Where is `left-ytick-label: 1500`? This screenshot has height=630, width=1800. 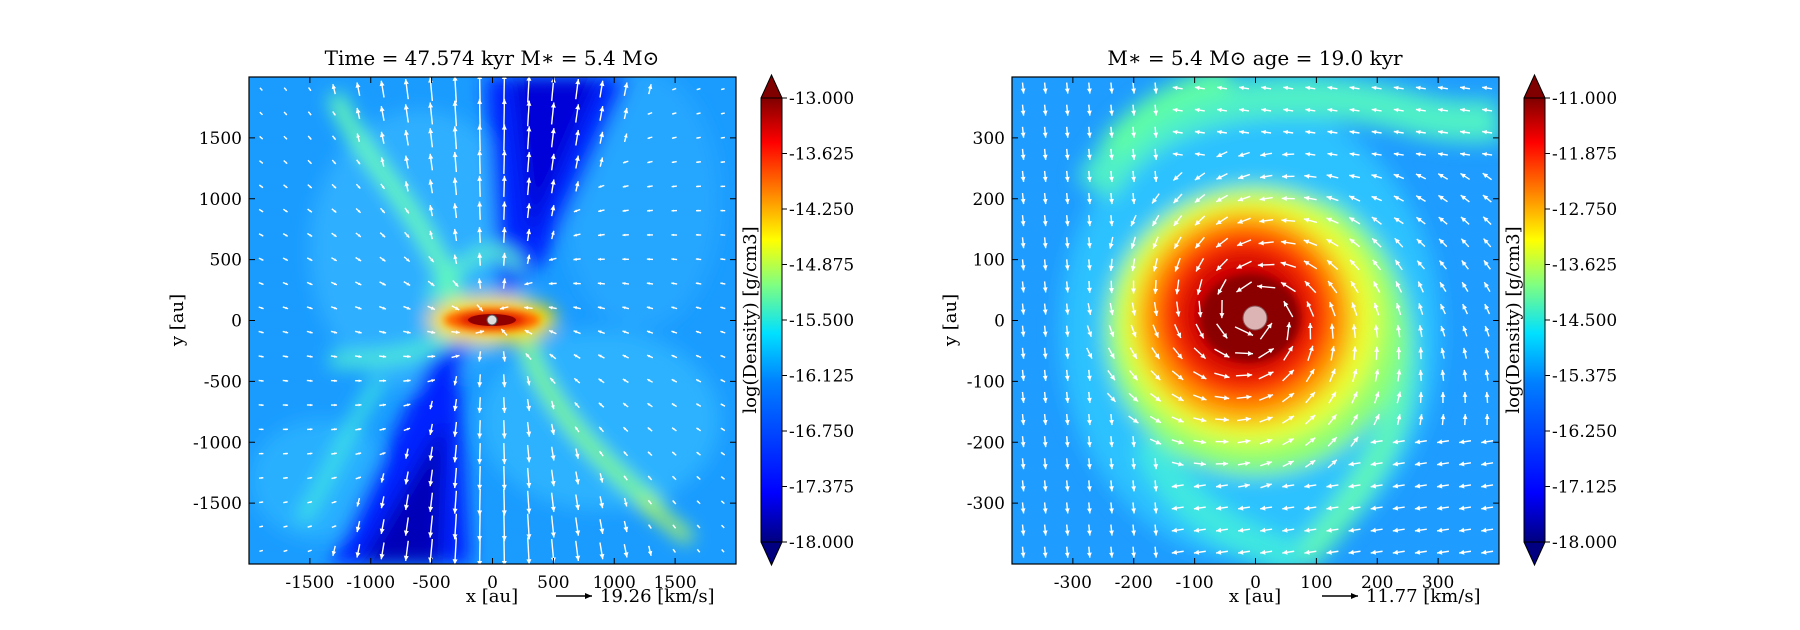 left-ytick-label: 1500 is located at coordinates (220, 139).